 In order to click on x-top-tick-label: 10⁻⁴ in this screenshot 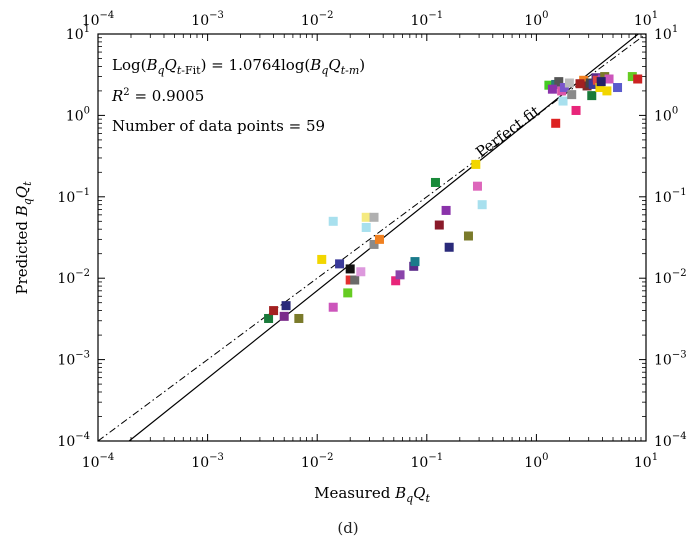, I will do `click(98, 19)`.